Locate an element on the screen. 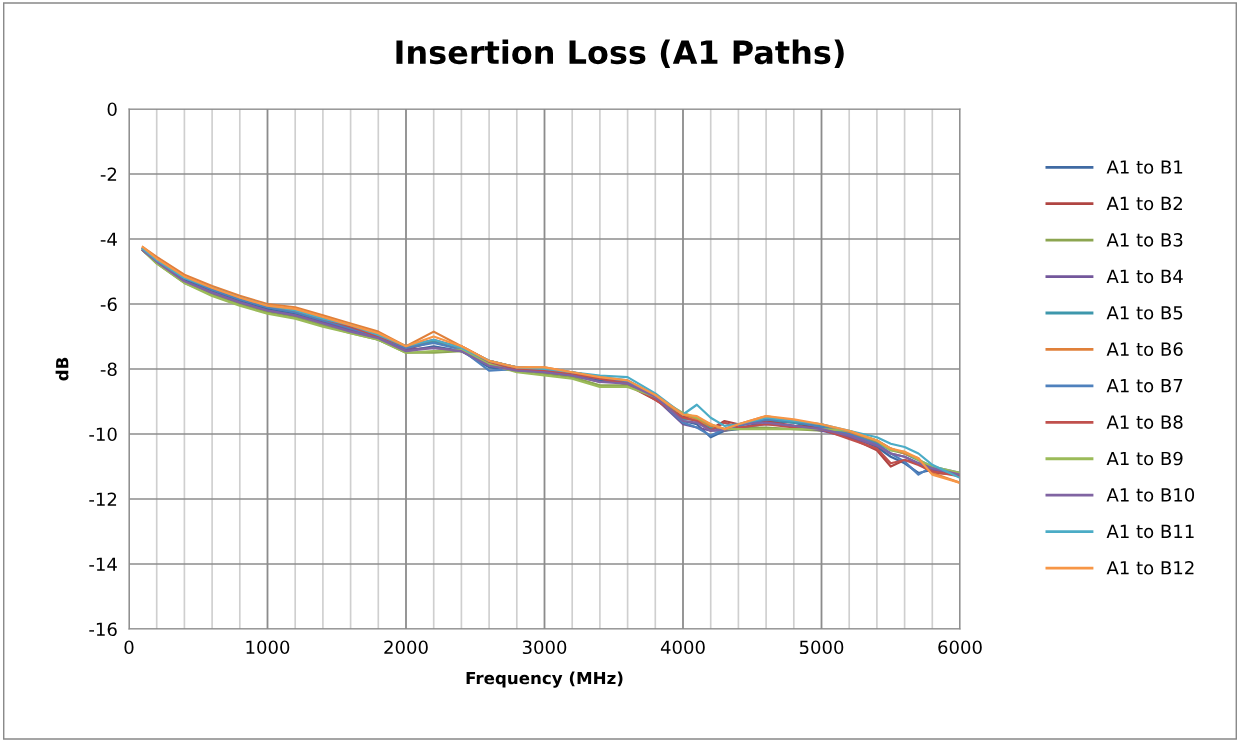 The height and width of the screenshot is (742, 1240). legend-label: A1 to B1 is located at coordinates (1144, 167).